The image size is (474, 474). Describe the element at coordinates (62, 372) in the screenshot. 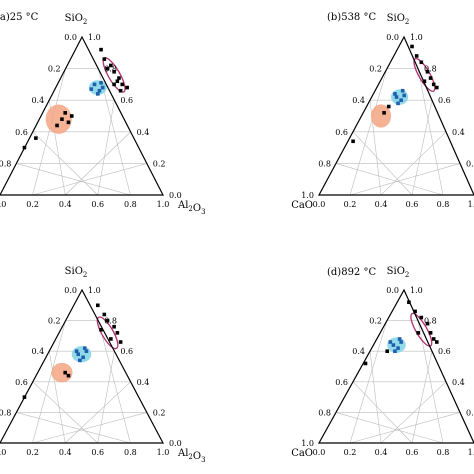

I see `region-fill` at that location.